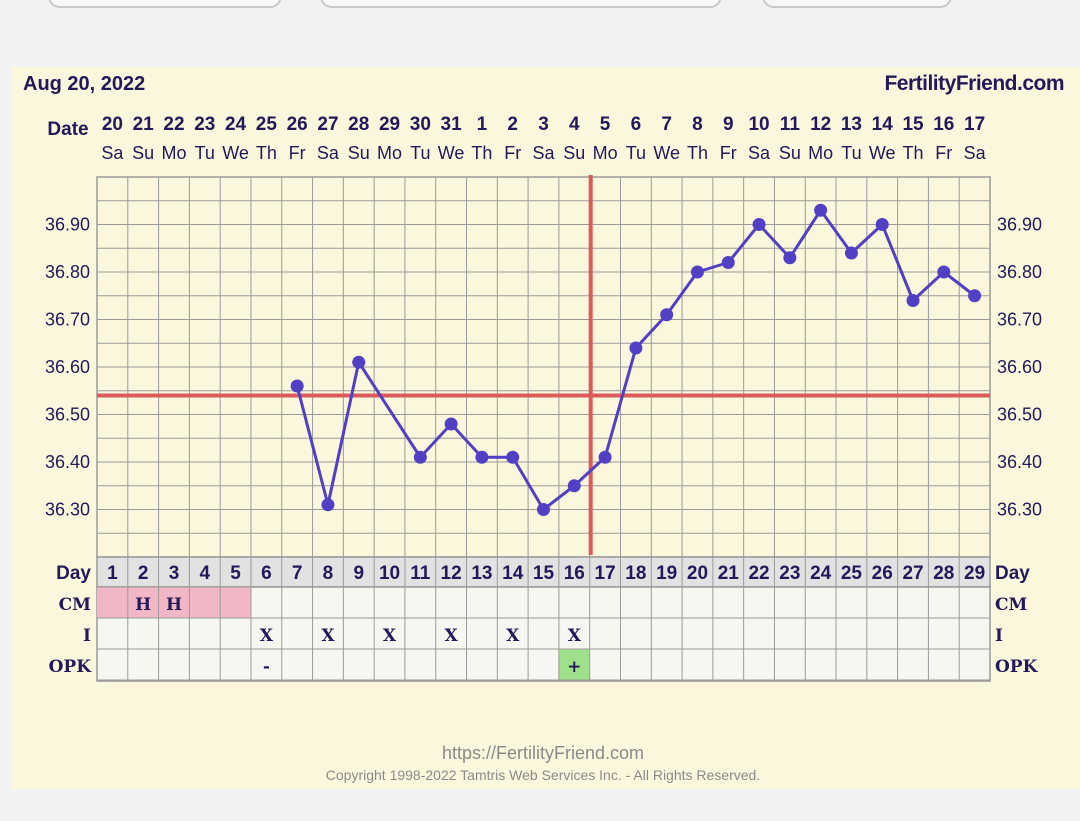 This screenshot has height=821, width=1080. I want to click on date-number: 26, so click(297, 124).